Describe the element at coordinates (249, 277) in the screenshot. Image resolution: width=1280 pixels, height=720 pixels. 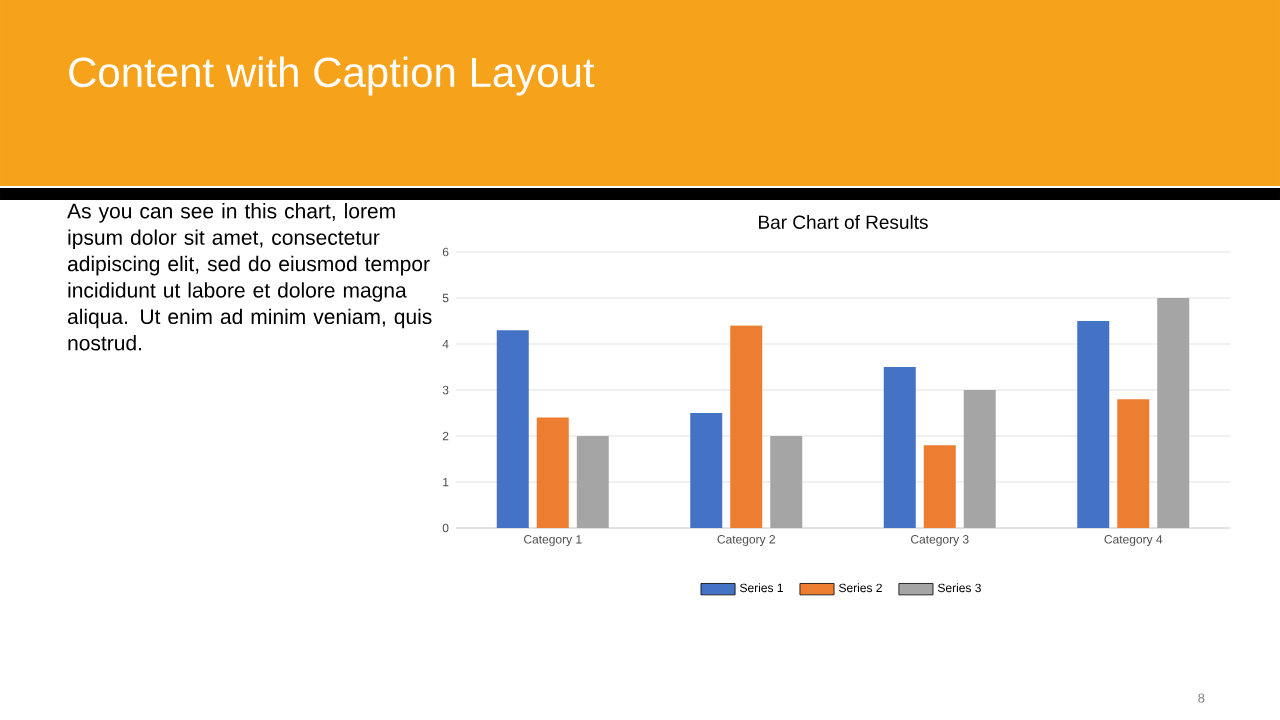
I see `text: As you can see in this chart, lorem ipsum dolor sit amet, consectetur adipiscing elit, sed do eiusmod tempor incididunt ut labore et dolore magna aliqua. Ut enim ad minim veniam, quis nostrud.` at that location.